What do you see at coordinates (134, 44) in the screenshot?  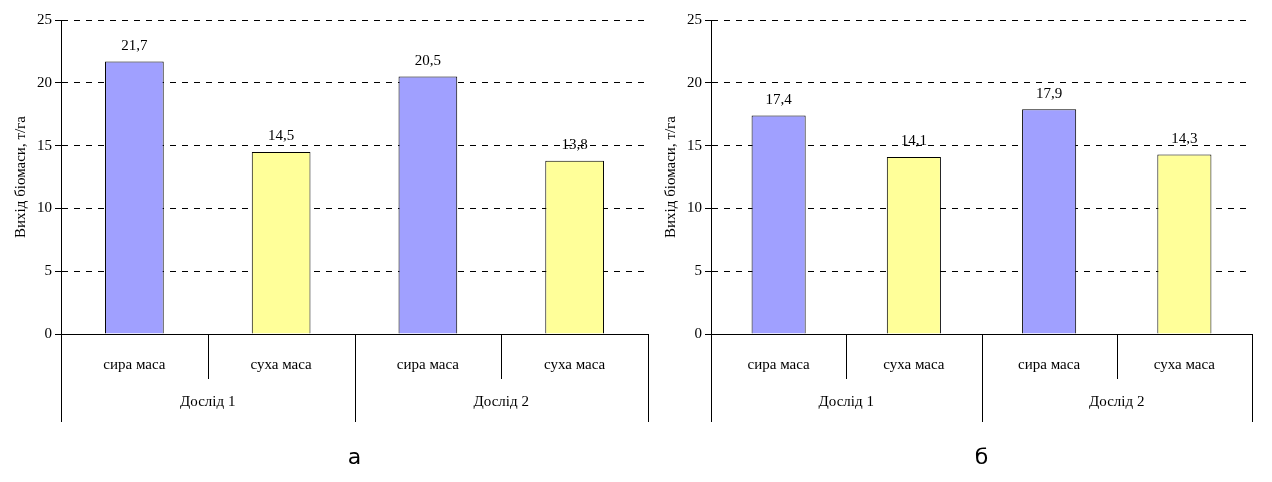 I see `data-label: 21,7` at bounding box center [134, 44].